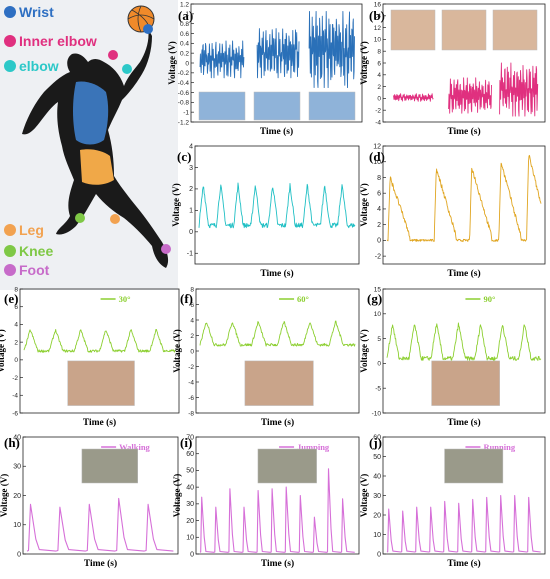  I want to click on ytick-label-g-5: 15, so click(378, 289).